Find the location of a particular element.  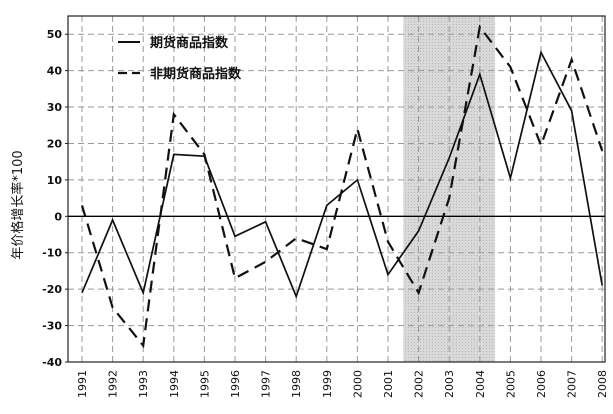

x-tick-label: 1998 is located at coordinates (296, 384).